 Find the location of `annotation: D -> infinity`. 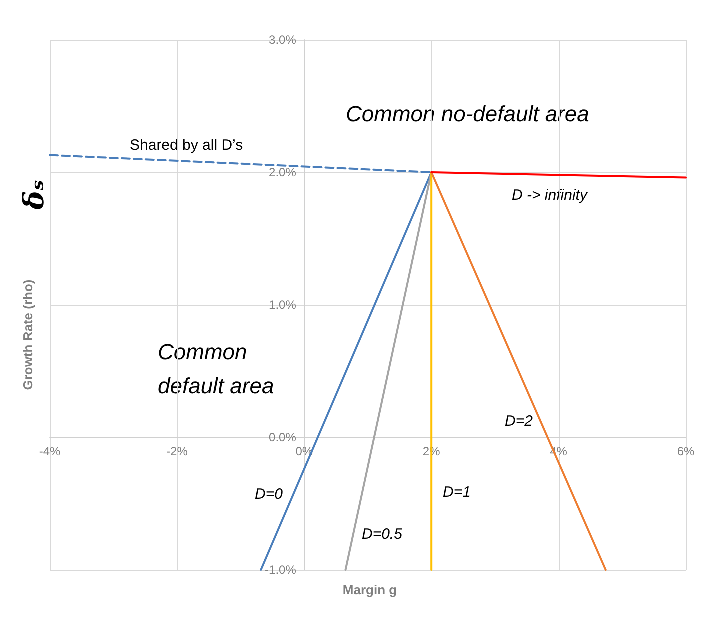

annotation: D -> infinity is located at coordinates (550, 195).